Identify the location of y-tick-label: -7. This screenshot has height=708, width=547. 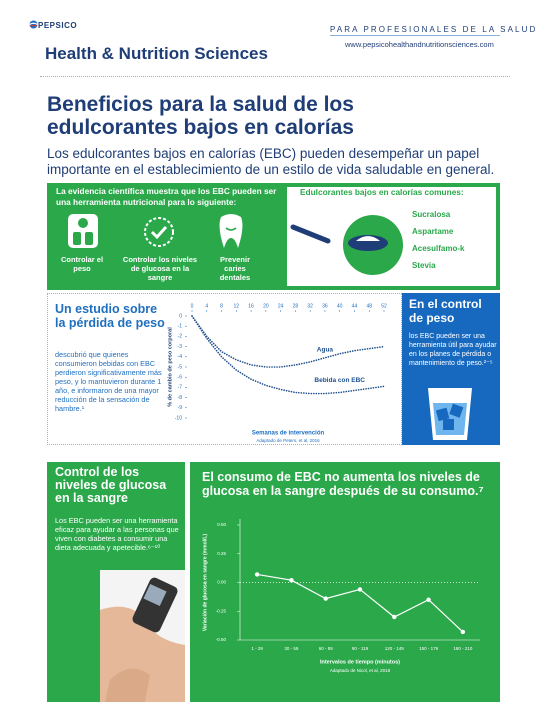
(180, 388).